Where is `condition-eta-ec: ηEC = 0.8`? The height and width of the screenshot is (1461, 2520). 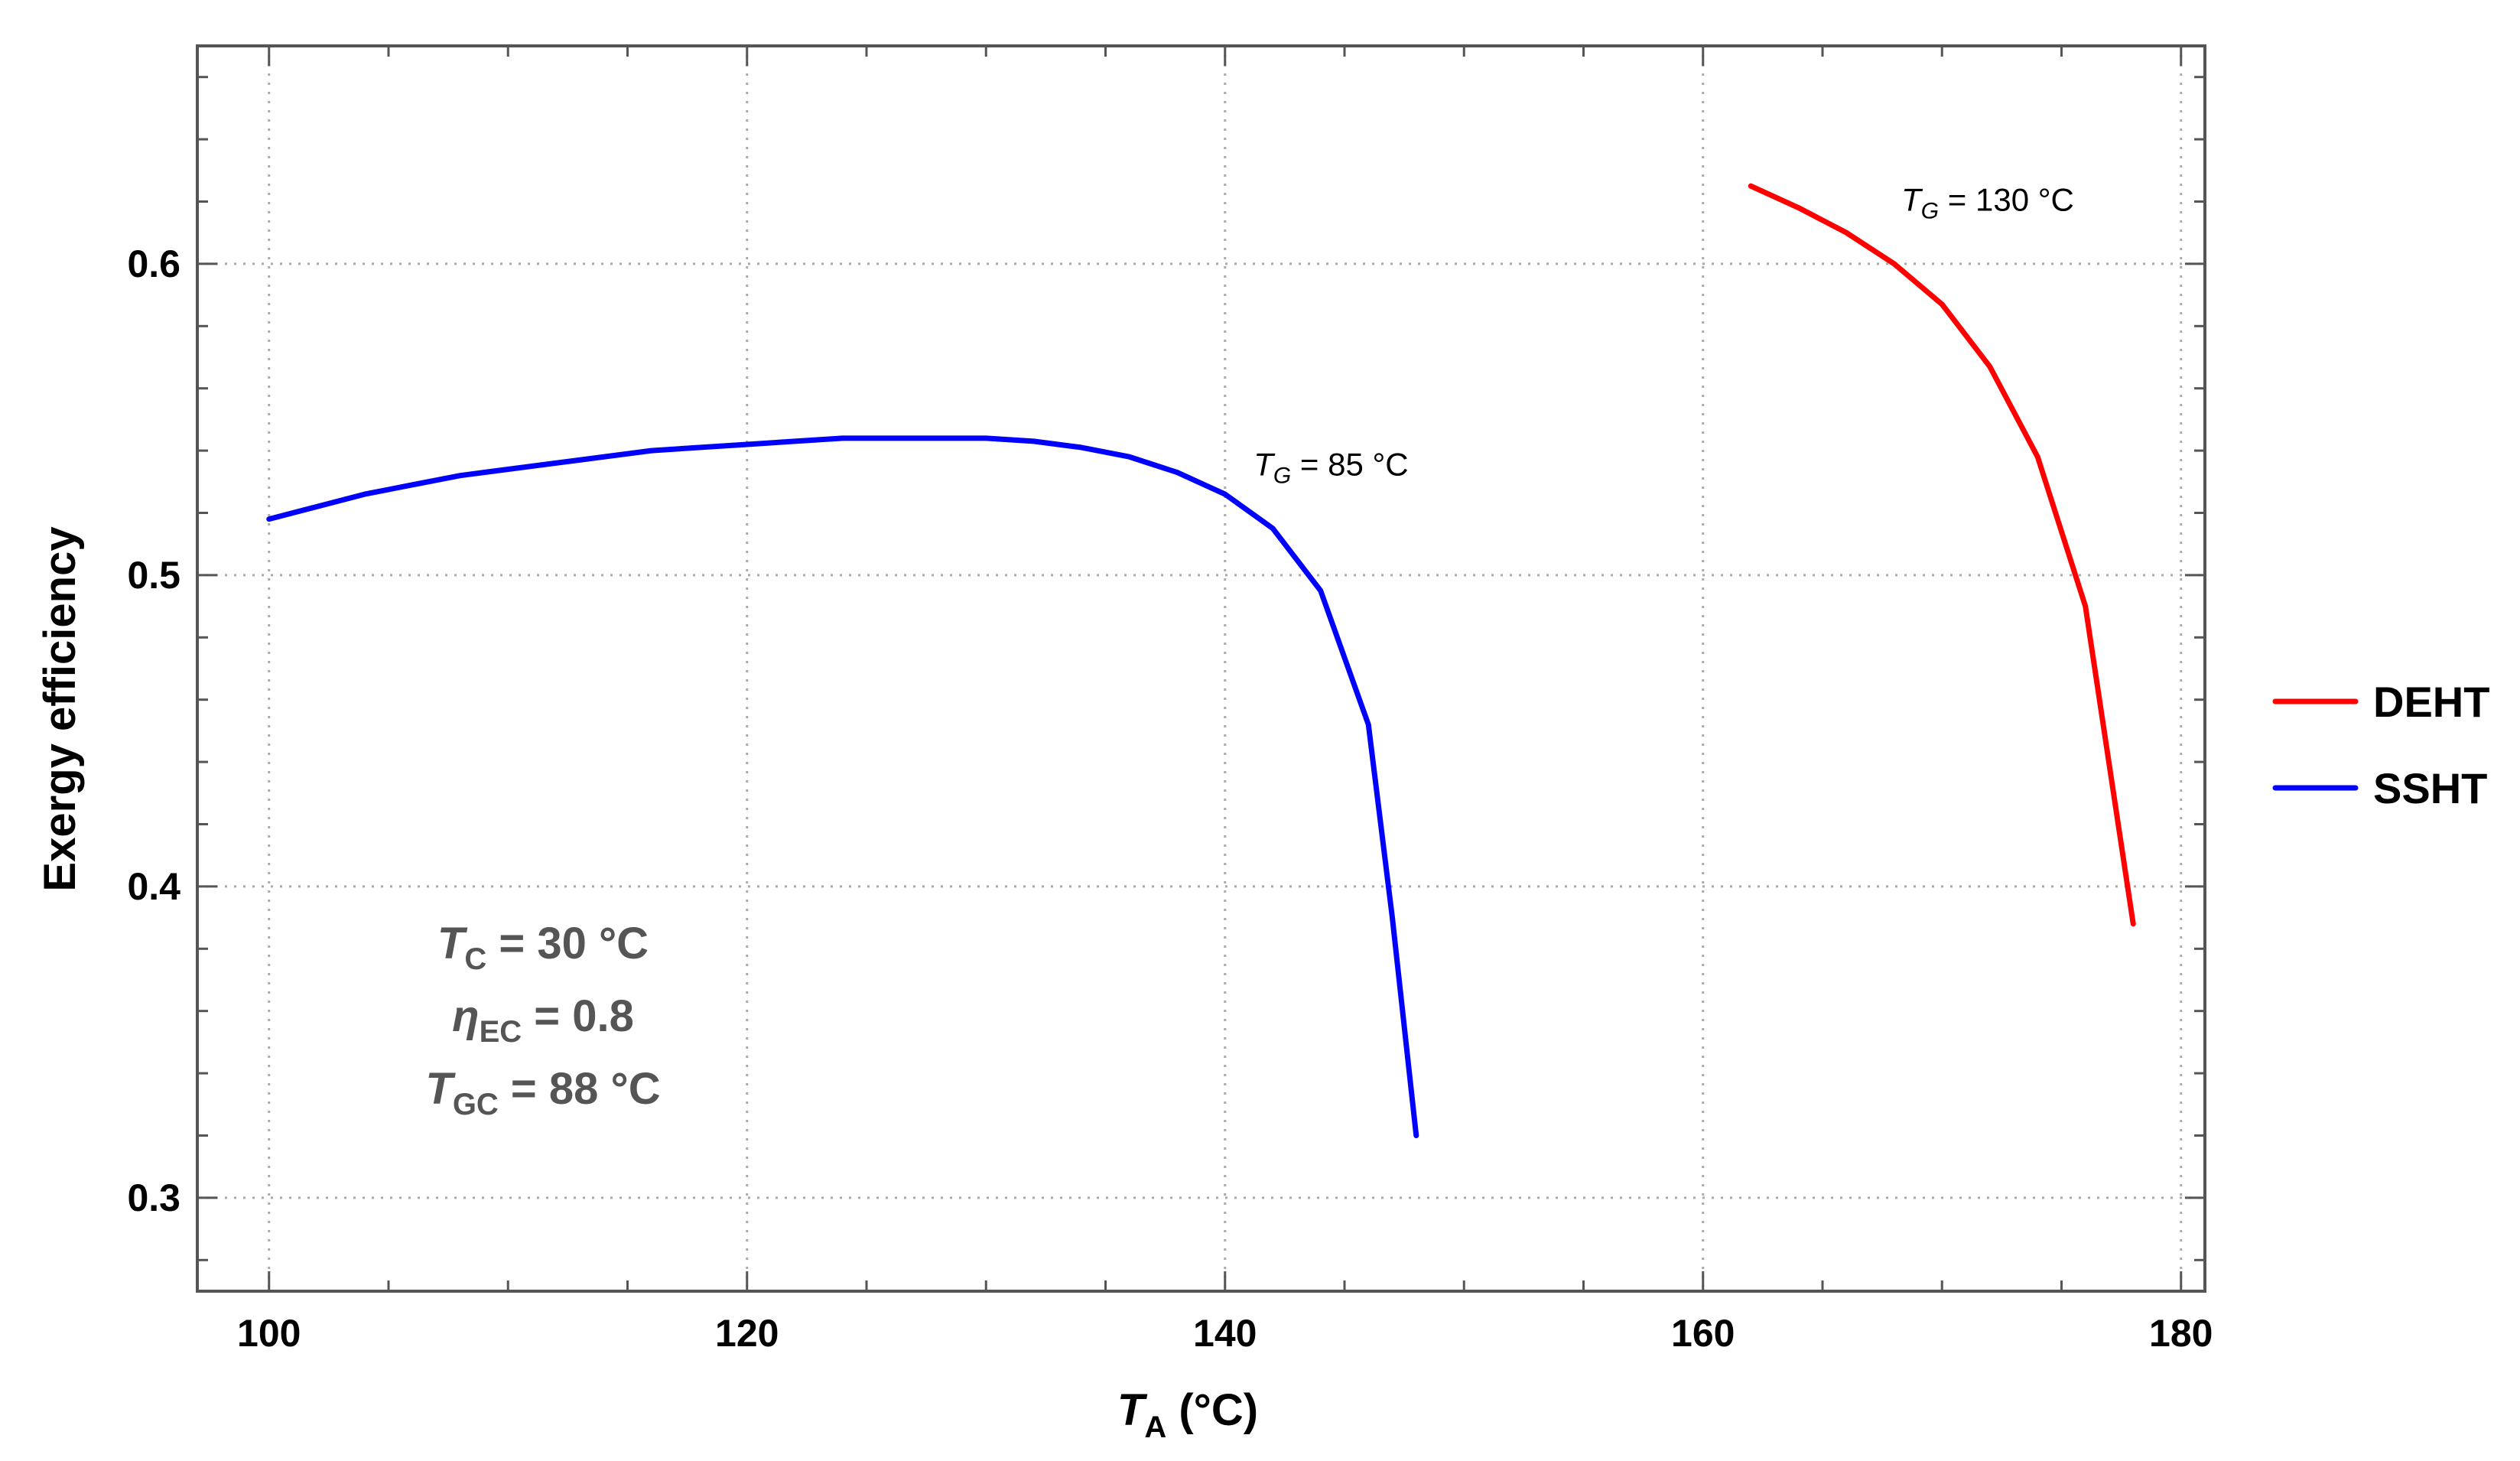
condition-eta-ec: ηEC = 0.8 is located at coordinates (543, 1020).